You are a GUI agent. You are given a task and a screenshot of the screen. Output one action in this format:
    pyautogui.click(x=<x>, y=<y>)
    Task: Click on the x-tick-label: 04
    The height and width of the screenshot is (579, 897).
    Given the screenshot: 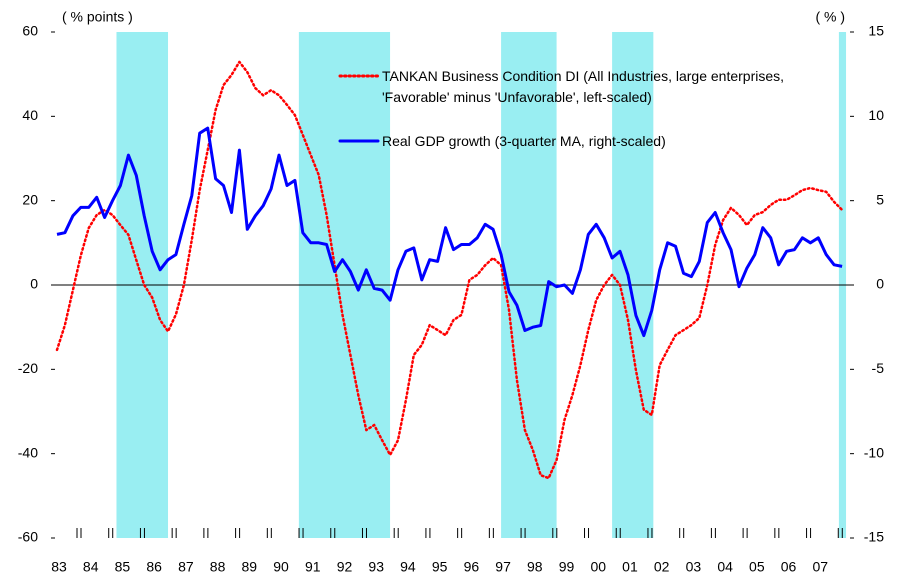 What is the action you would take?
    pyautogui.click(x=725, y=567)
    